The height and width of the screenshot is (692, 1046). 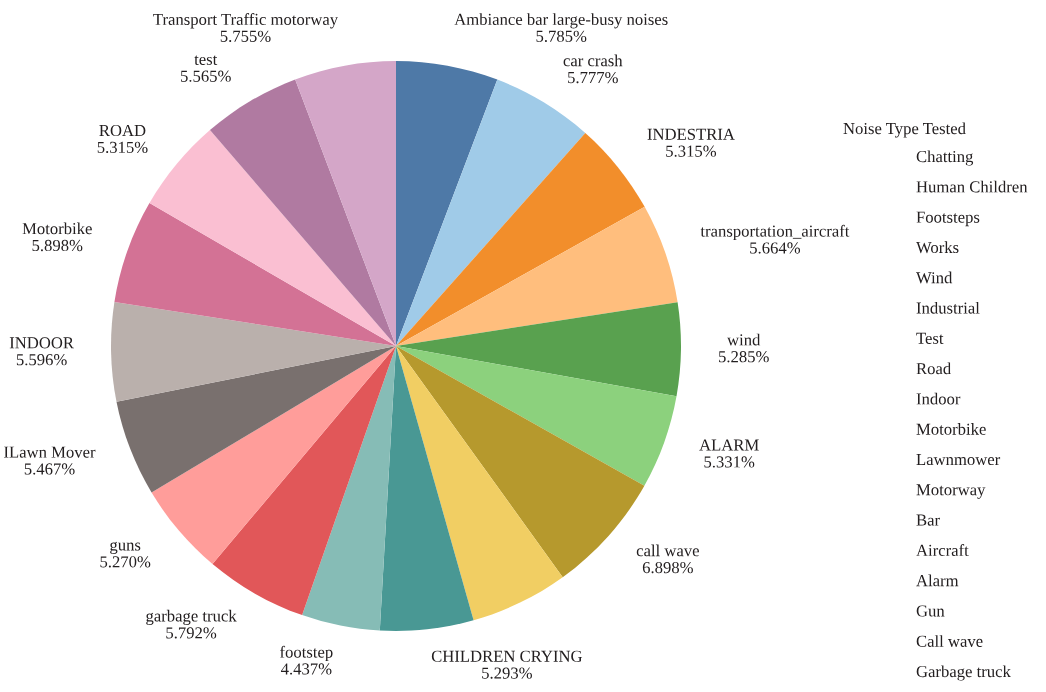 What do you see at coordinates (191, 633) in the screenshot?
I see `data-label: 5.792%` at bounding box center [191, 633].